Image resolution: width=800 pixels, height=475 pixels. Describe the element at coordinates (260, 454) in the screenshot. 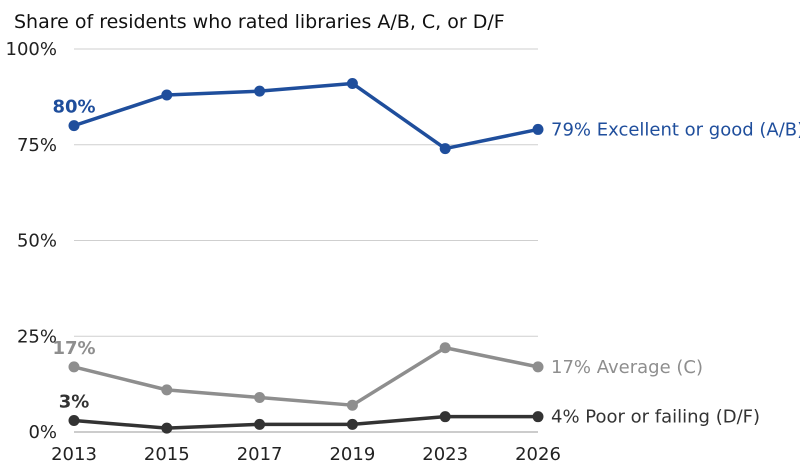

I see `x-tick-label: 2017` at that location.